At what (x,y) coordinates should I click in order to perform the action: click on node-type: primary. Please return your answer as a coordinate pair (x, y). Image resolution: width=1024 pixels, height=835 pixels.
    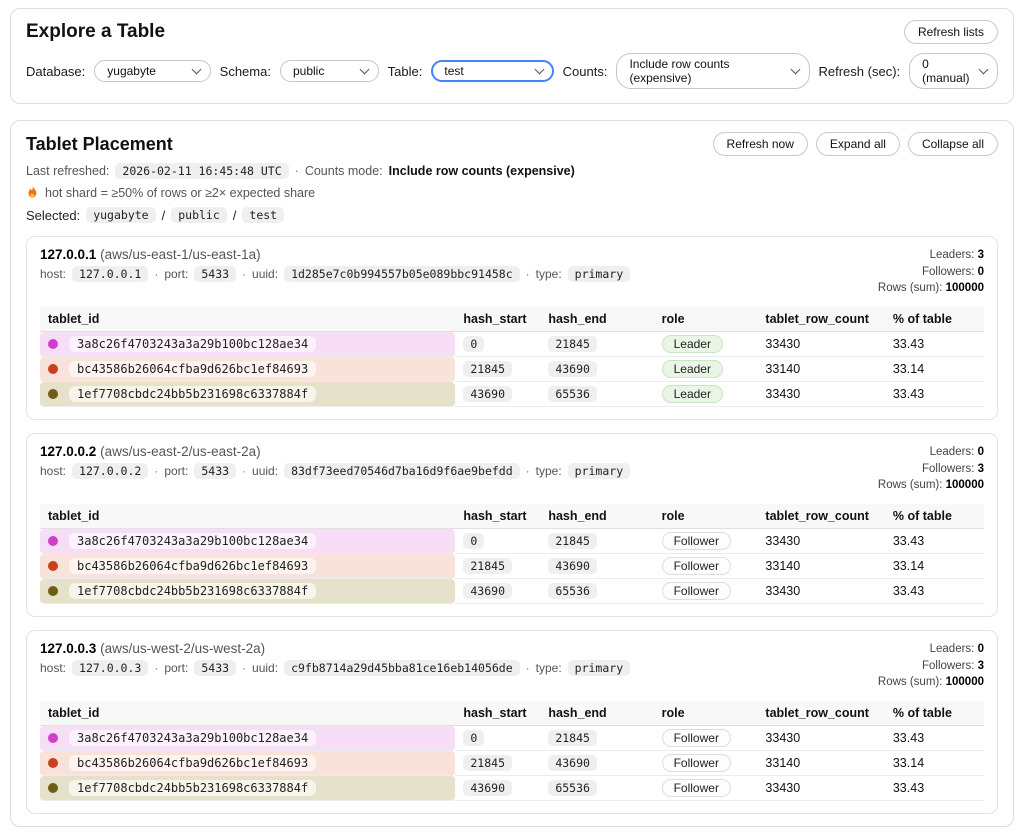
    Looking at the image, I should click on (599, 668).